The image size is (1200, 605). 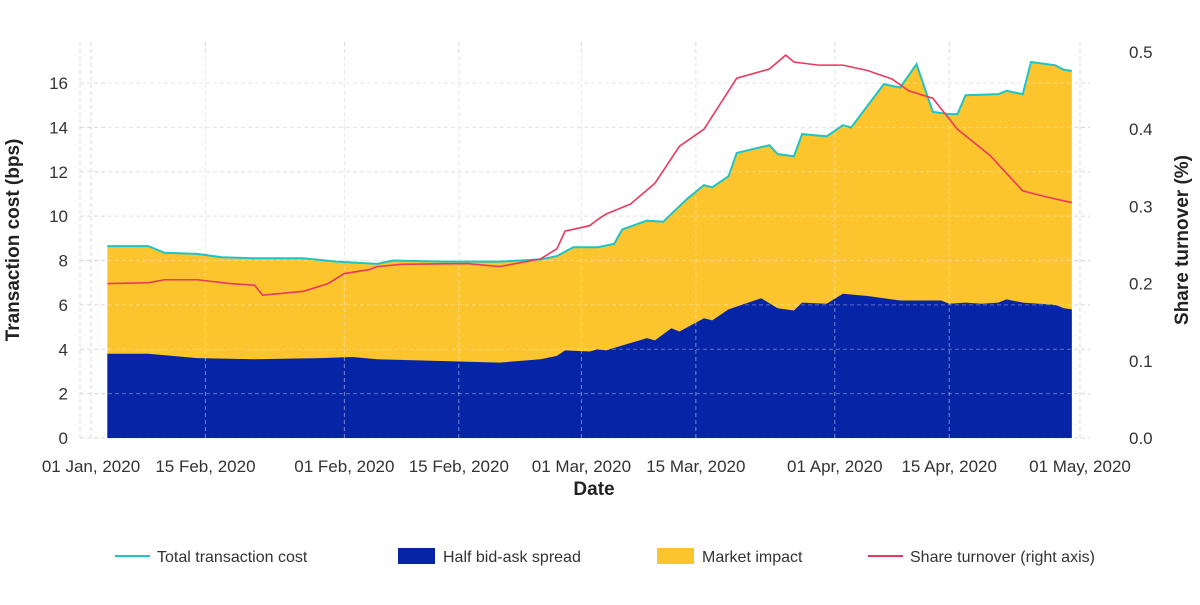 I want to click on legend-label-half-bid-ask-spread: Half bid-ask spread, so click(x=512, y=557).